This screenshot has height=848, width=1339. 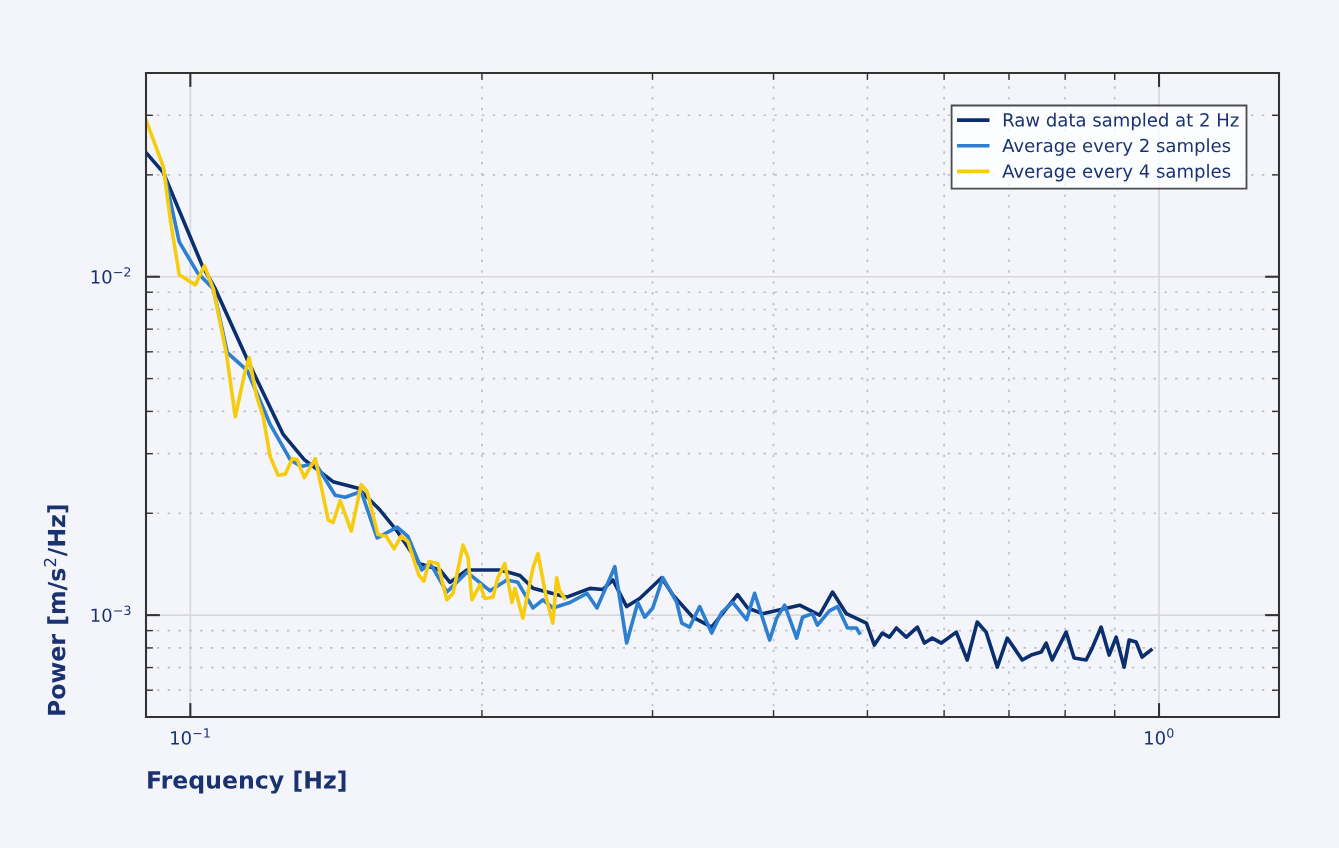 What do you see at coordinates (111, 614) in the screenshot?
I see `y-tick-label: 10$^{−3}$` at bounding box center [111, 614].